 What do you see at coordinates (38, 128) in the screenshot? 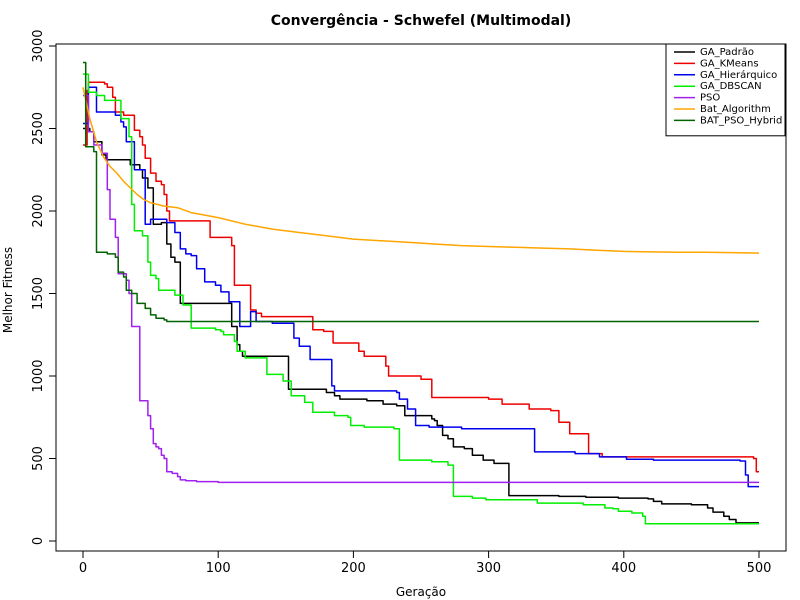
I see `y-tick-label: 2500` at bounding box center [38, 128].